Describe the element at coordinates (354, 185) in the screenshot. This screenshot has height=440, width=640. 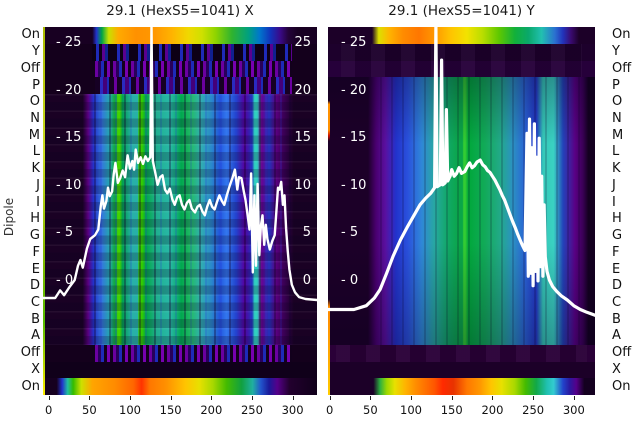
I see `value-label-left: - 10` at that location.